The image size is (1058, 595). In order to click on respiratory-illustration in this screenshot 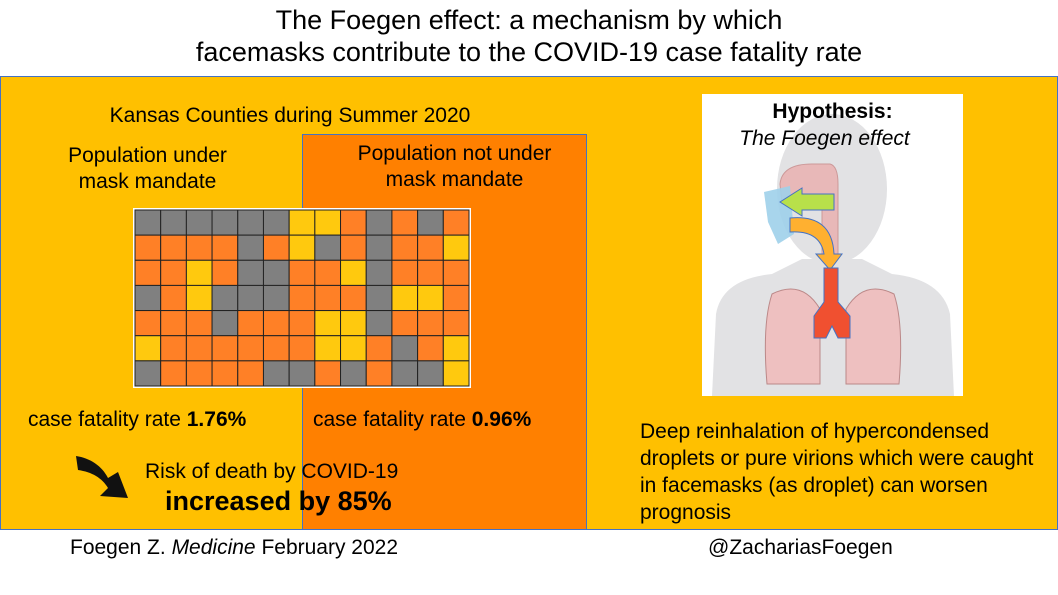, I will do `click(833, 255)`.